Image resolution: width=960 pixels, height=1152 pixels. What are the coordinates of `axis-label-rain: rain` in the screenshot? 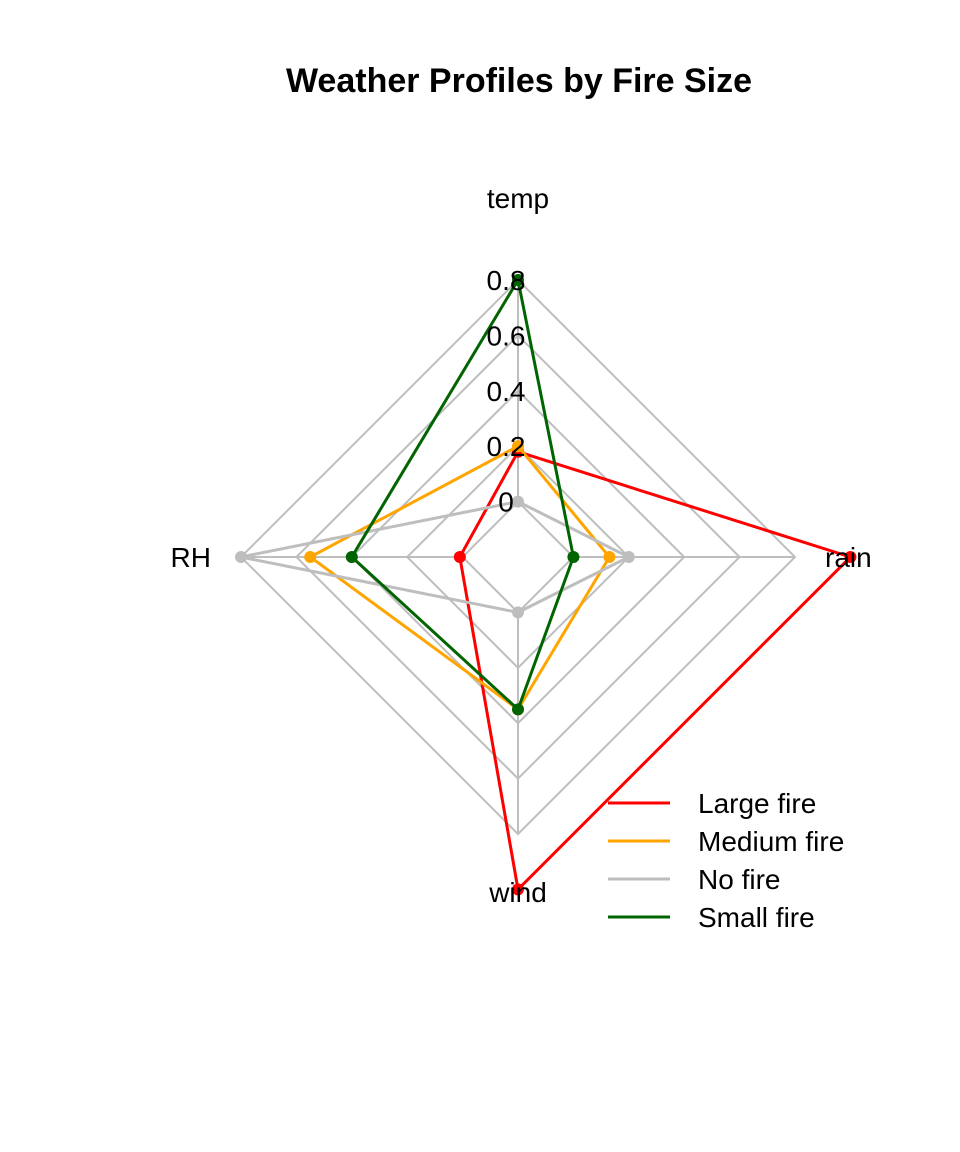 It's located at (848, 557).